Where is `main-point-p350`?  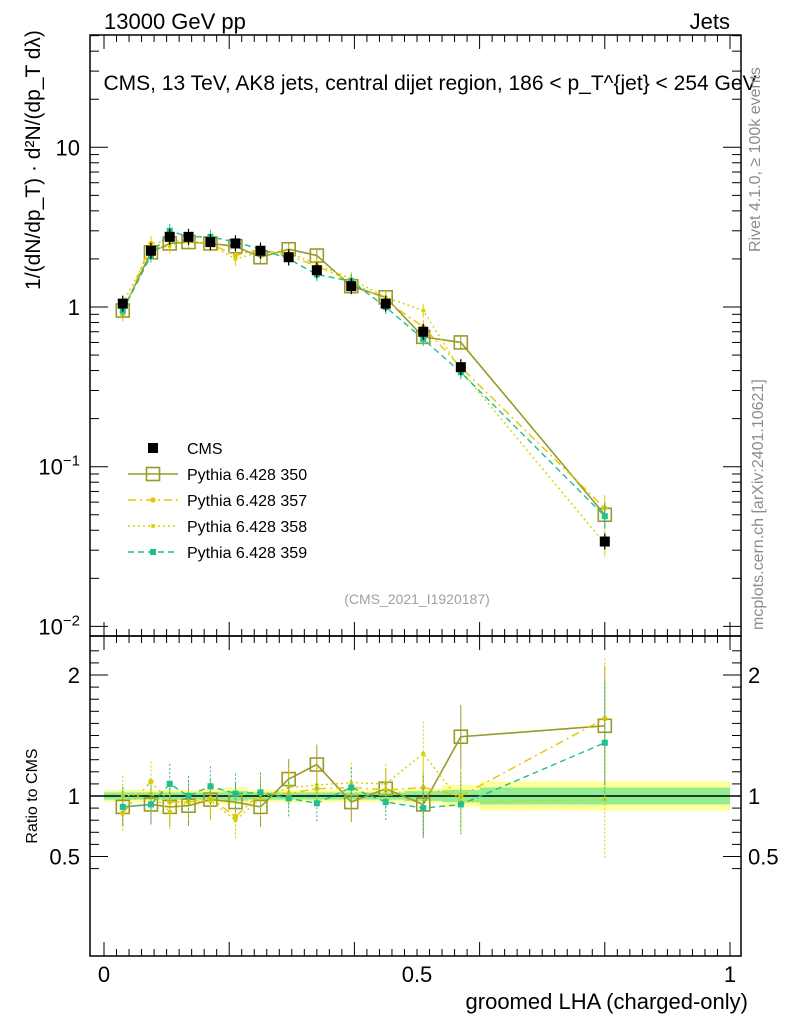
main-point-p350 is located at coordinates (461, 342).